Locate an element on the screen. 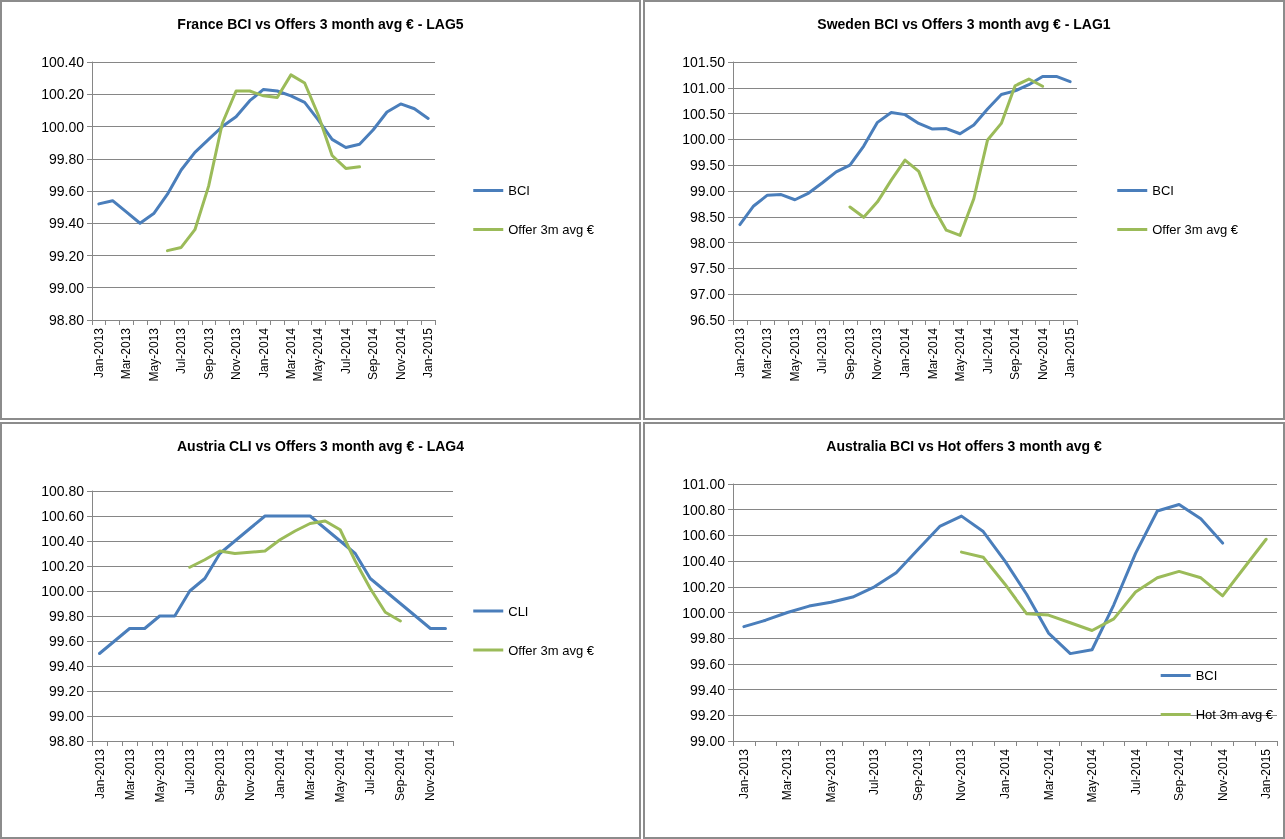 The height and width of the screenshot is (839, 1285). chart-title: France BCI vs Offers 3 month avg € - LAG5 is located at coordinates (320, 24).